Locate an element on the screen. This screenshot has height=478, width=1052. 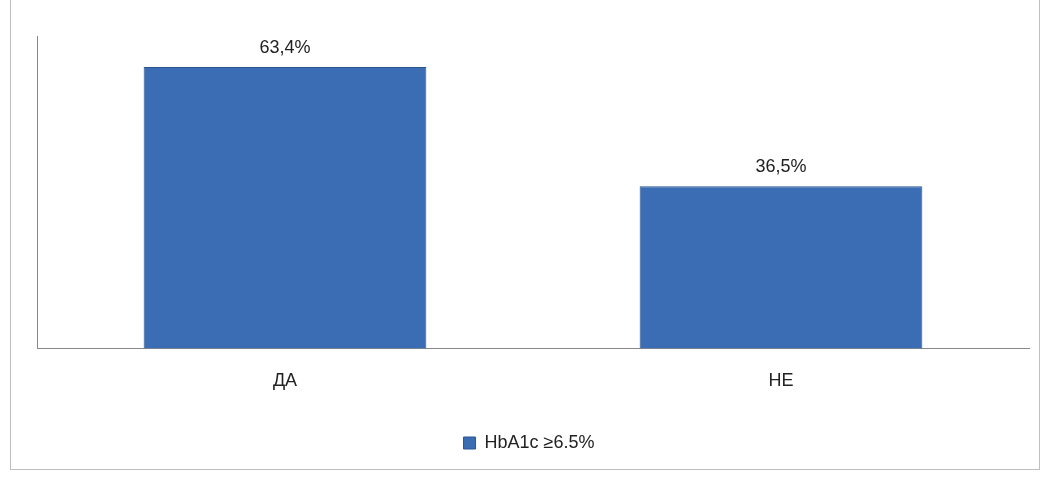
x-tick-label: ДА is located at coordinates (285, 380).